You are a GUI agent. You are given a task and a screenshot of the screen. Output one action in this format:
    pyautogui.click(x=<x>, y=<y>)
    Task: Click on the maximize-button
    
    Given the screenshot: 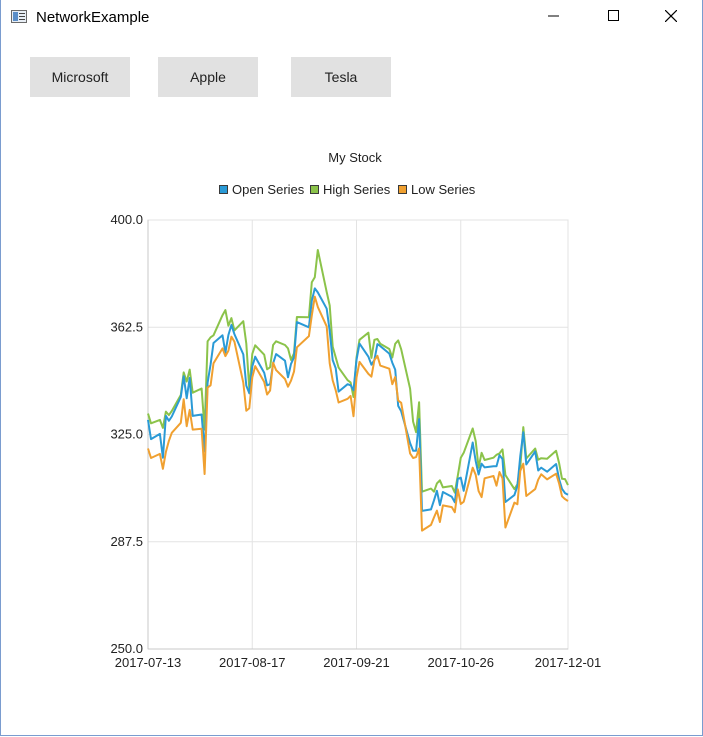 What is the action you would take?
    pyautogui.click(x=614, y=16)
    